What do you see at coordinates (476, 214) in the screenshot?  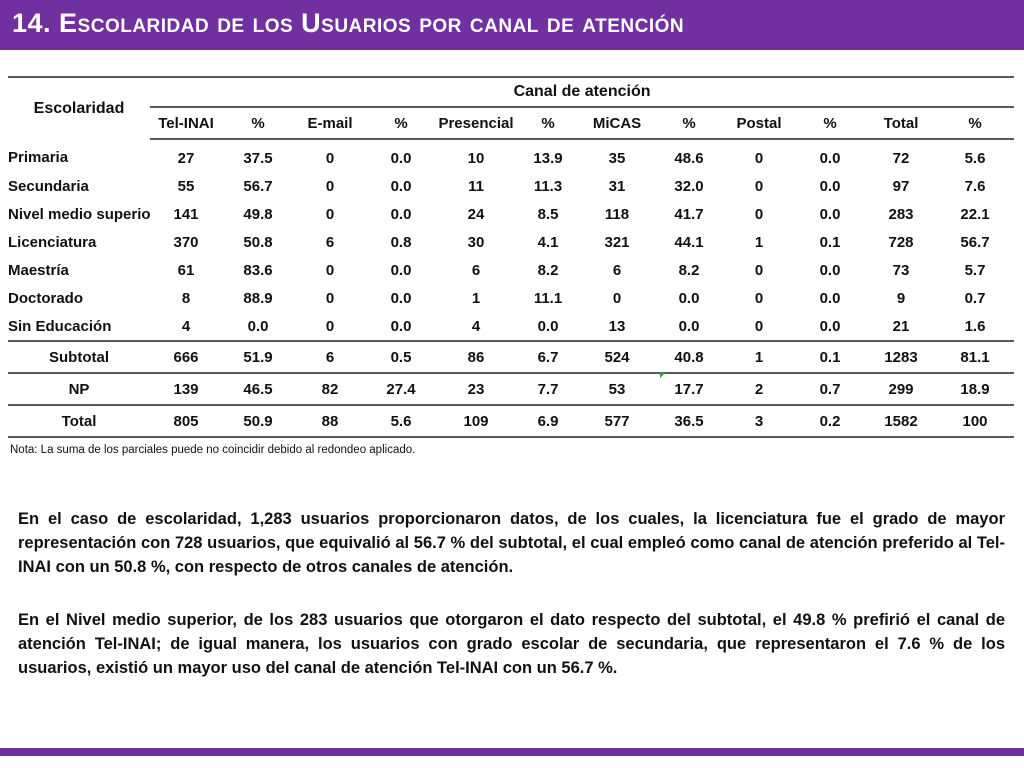 I see `table-cell: 24` at bounding box center [476, 214].